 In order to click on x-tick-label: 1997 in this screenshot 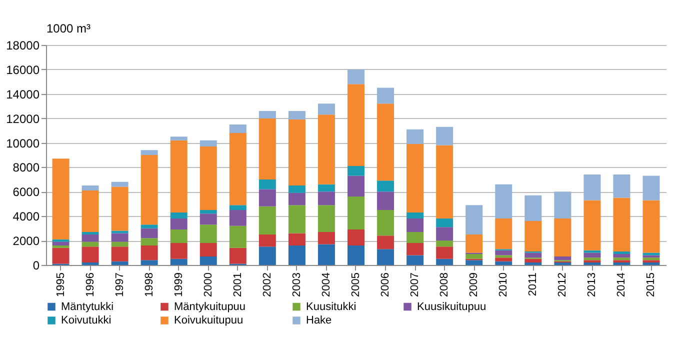, I will do `click(120, 284)`.